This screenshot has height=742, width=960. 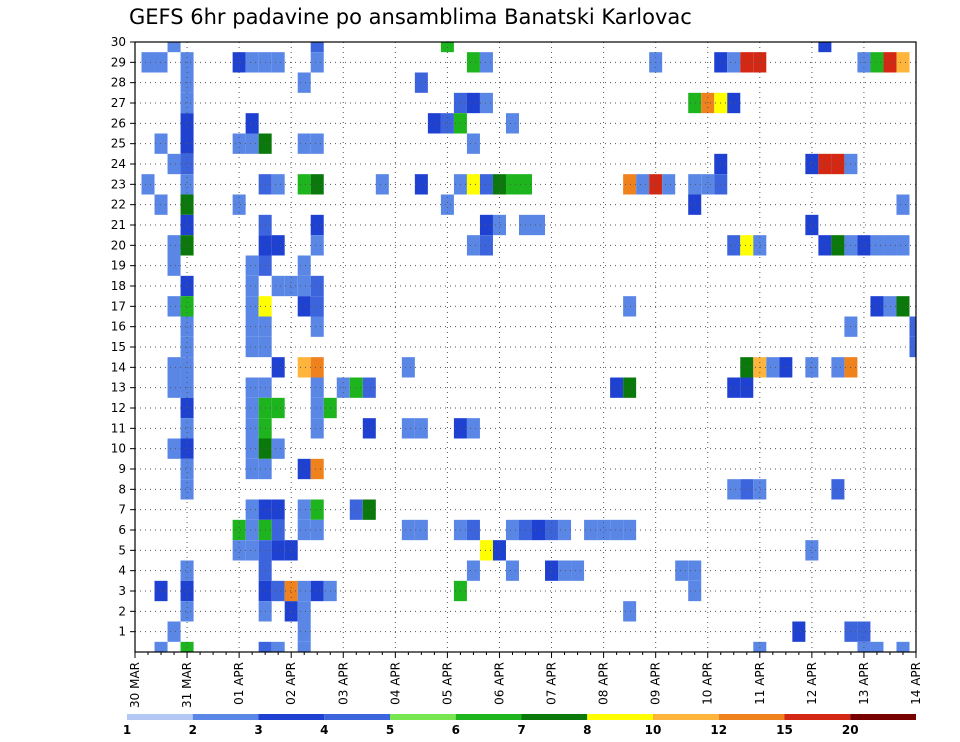 What do you see at coordinates (784, 730) in the screenshot?
I see `colorbar-label: 15` at bounding box center [784, 730].